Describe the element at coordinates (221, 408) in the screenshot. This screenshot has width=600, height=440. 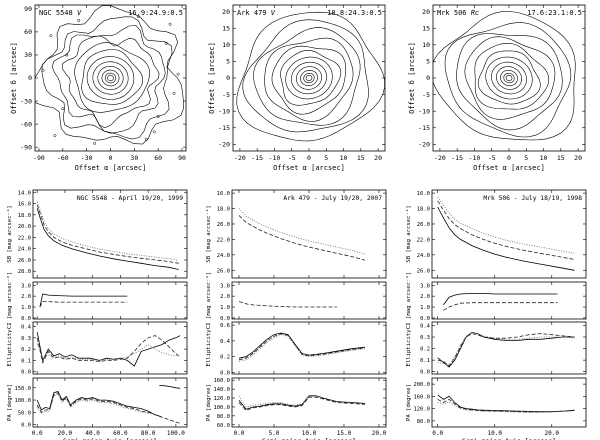
I see `y-tick-label: 100.0` at that location.